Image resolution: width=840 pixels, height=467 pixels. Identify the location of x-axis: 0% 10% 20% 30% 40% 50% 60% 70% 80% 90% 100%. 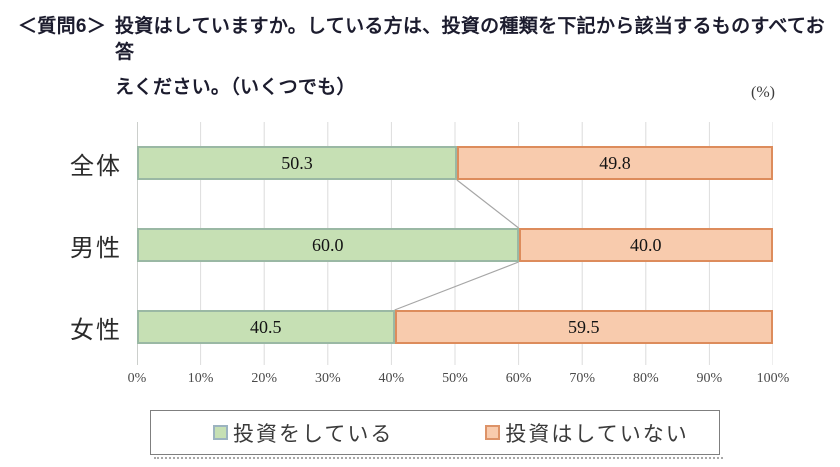
(459, 381).